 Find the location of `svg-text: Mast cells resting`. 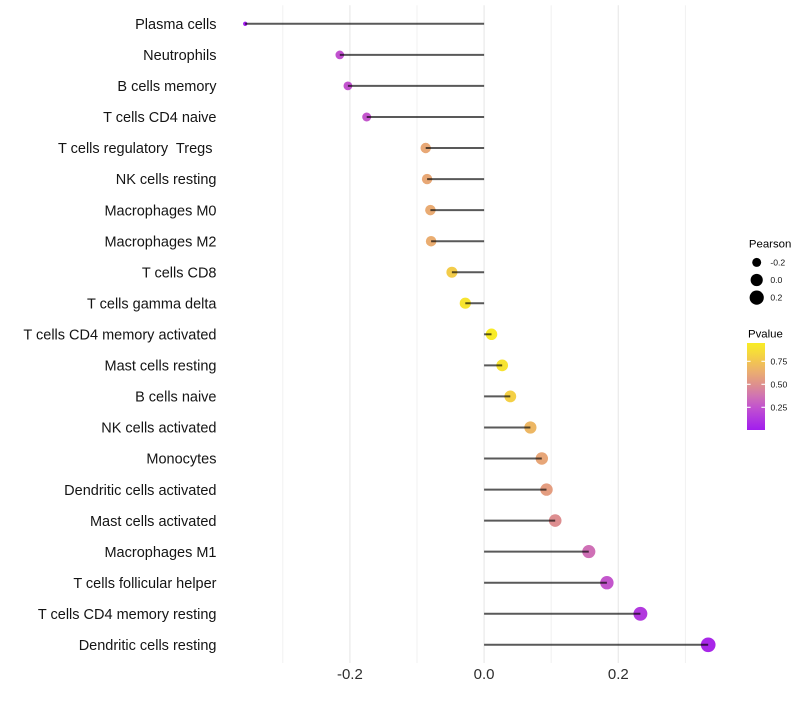

svg-text: Mast cells resting is located at coordinates (160, 367).